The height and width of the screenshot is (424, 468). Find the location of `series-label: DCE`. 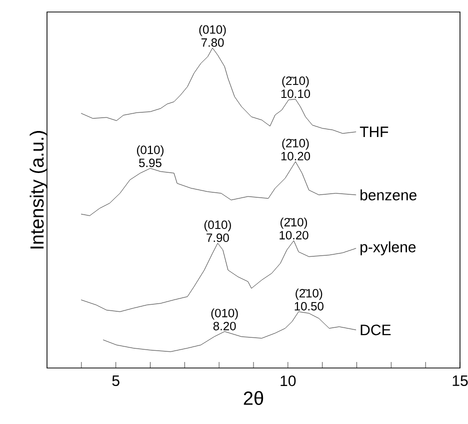

series-label: DCE is located at coordinates (375, 330).